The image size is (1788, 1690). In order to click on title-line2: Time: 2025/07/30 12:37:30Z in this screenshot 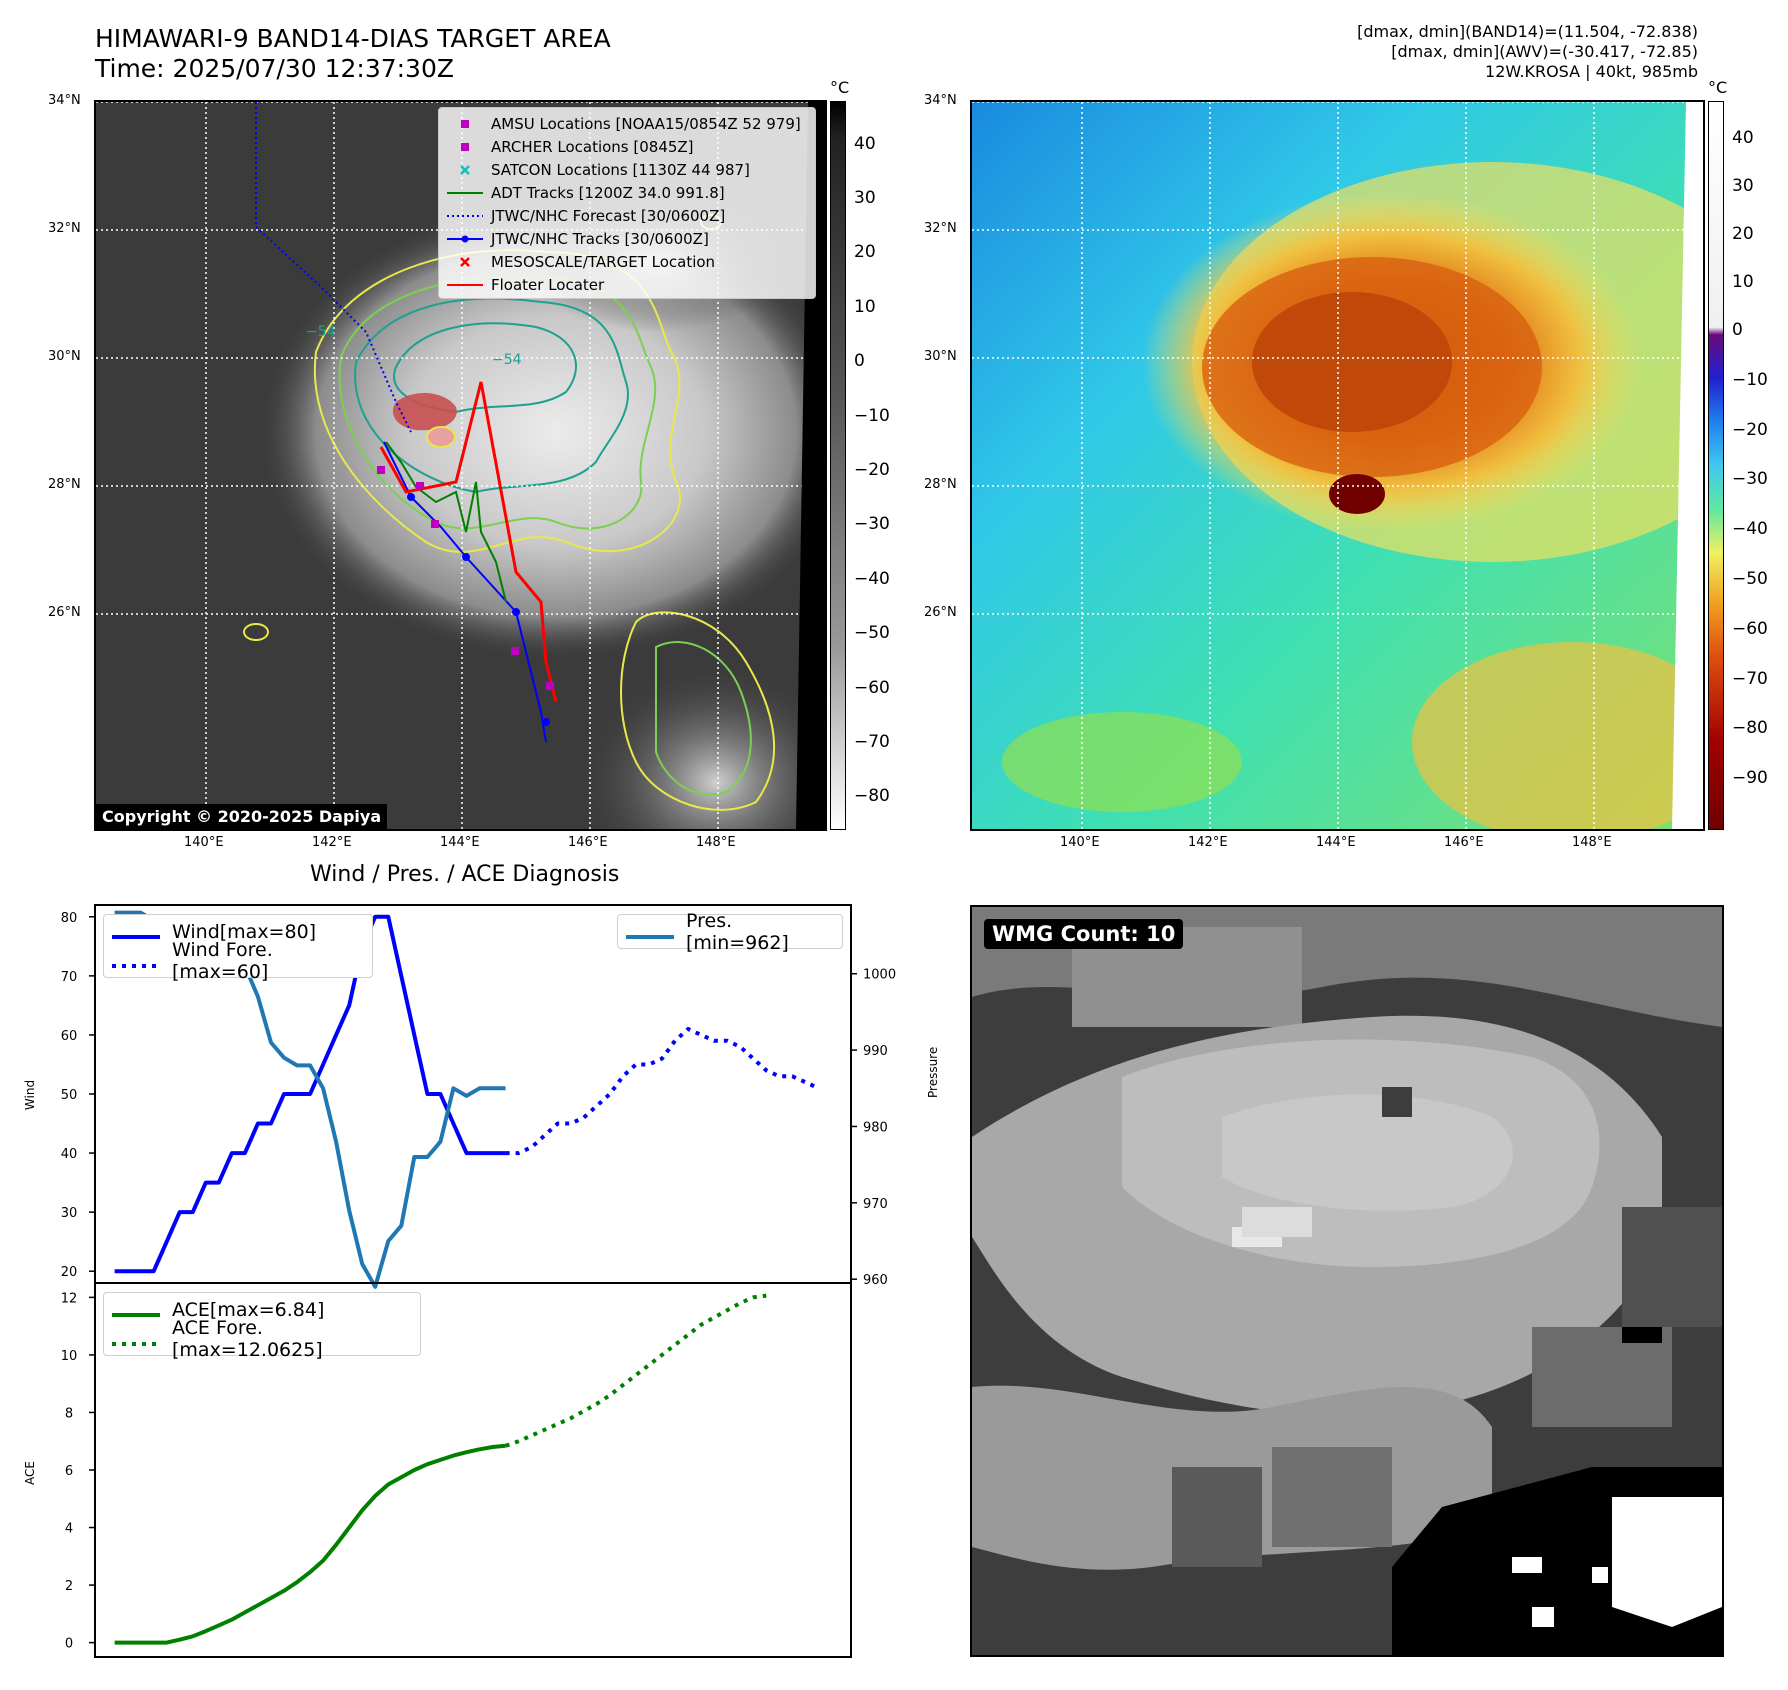, I will do `click(274, 68)`.